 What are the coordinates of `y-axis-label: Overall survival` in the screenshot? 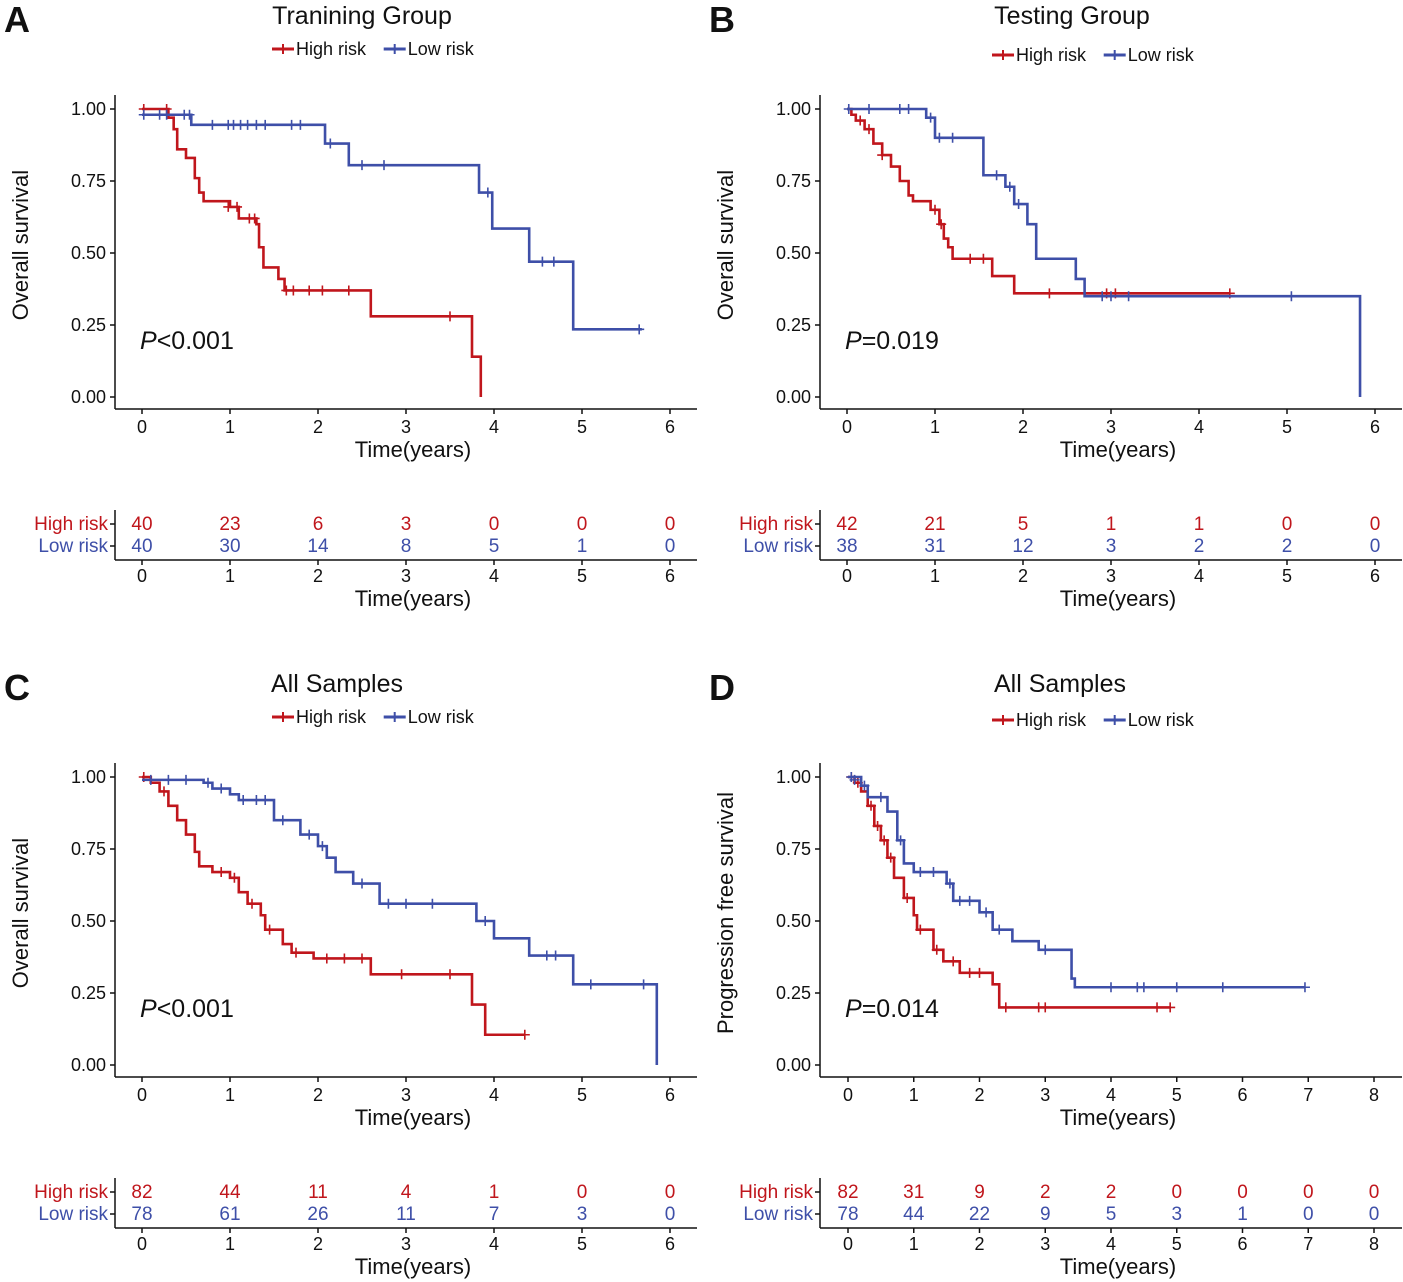 It's located at (20, 245).